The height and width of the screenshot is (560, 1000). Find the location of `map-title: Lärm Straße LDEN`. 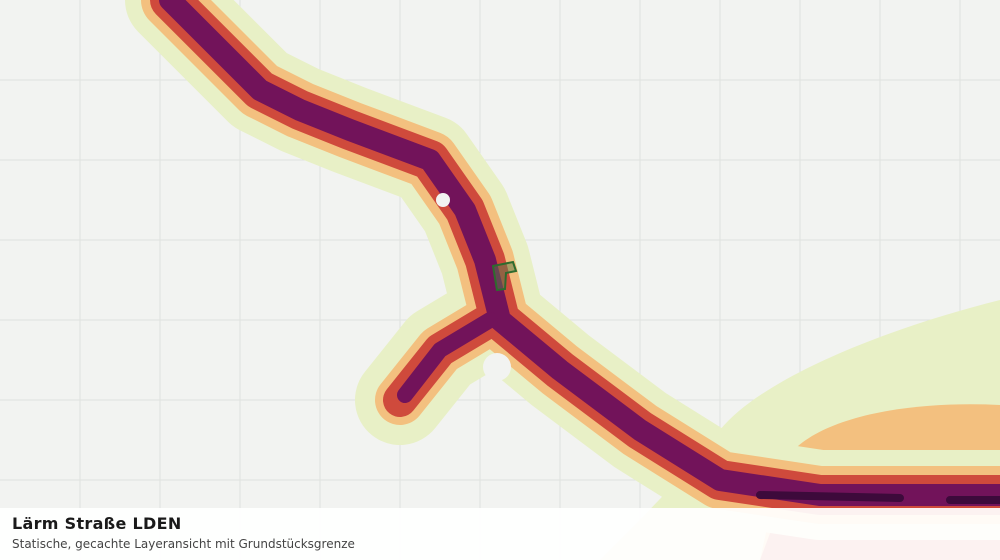

map-title: Lärm Straße LDEN is located at coordinates (97, 523).